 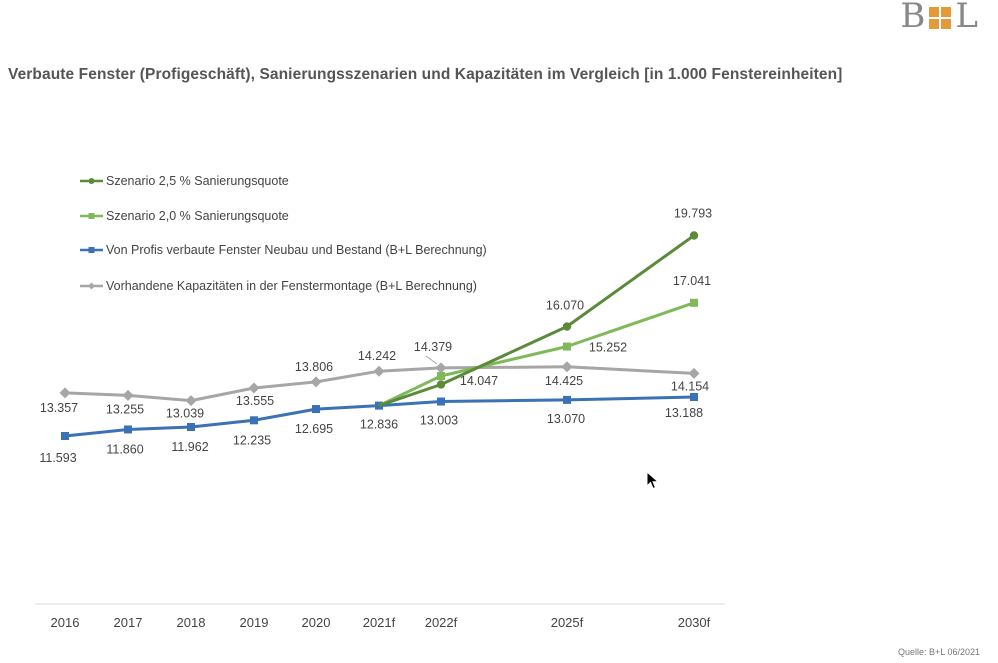 I want to click on brand-logo: B L, so click(x=939, y=18).